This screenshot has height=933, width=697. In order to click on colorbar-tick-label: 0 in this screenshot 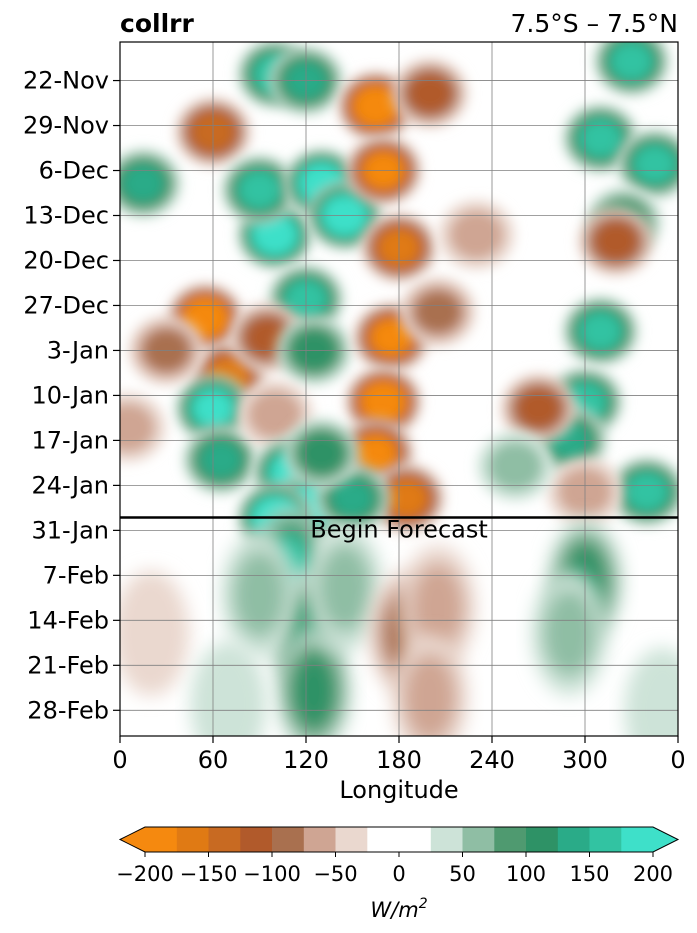, I will do `click(398, 874)`.